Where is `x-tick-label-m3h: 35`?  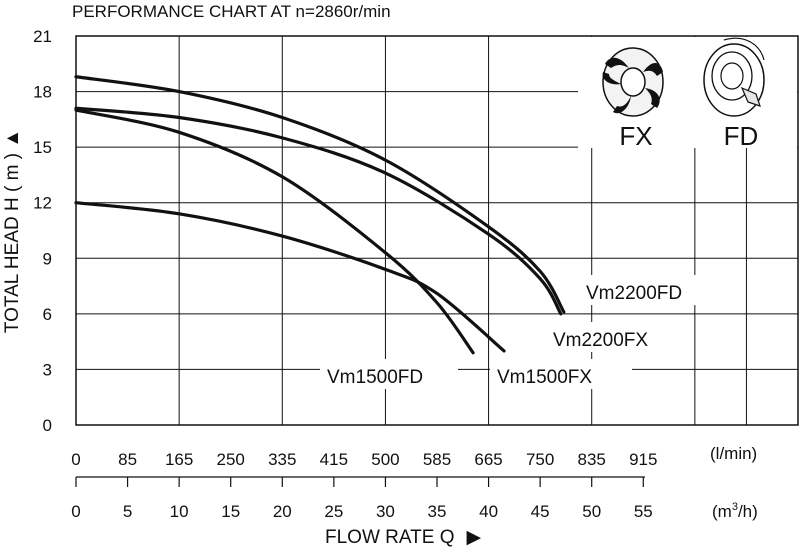
x-tick-label-m3h: 35 is located at coordinates (437, 511).